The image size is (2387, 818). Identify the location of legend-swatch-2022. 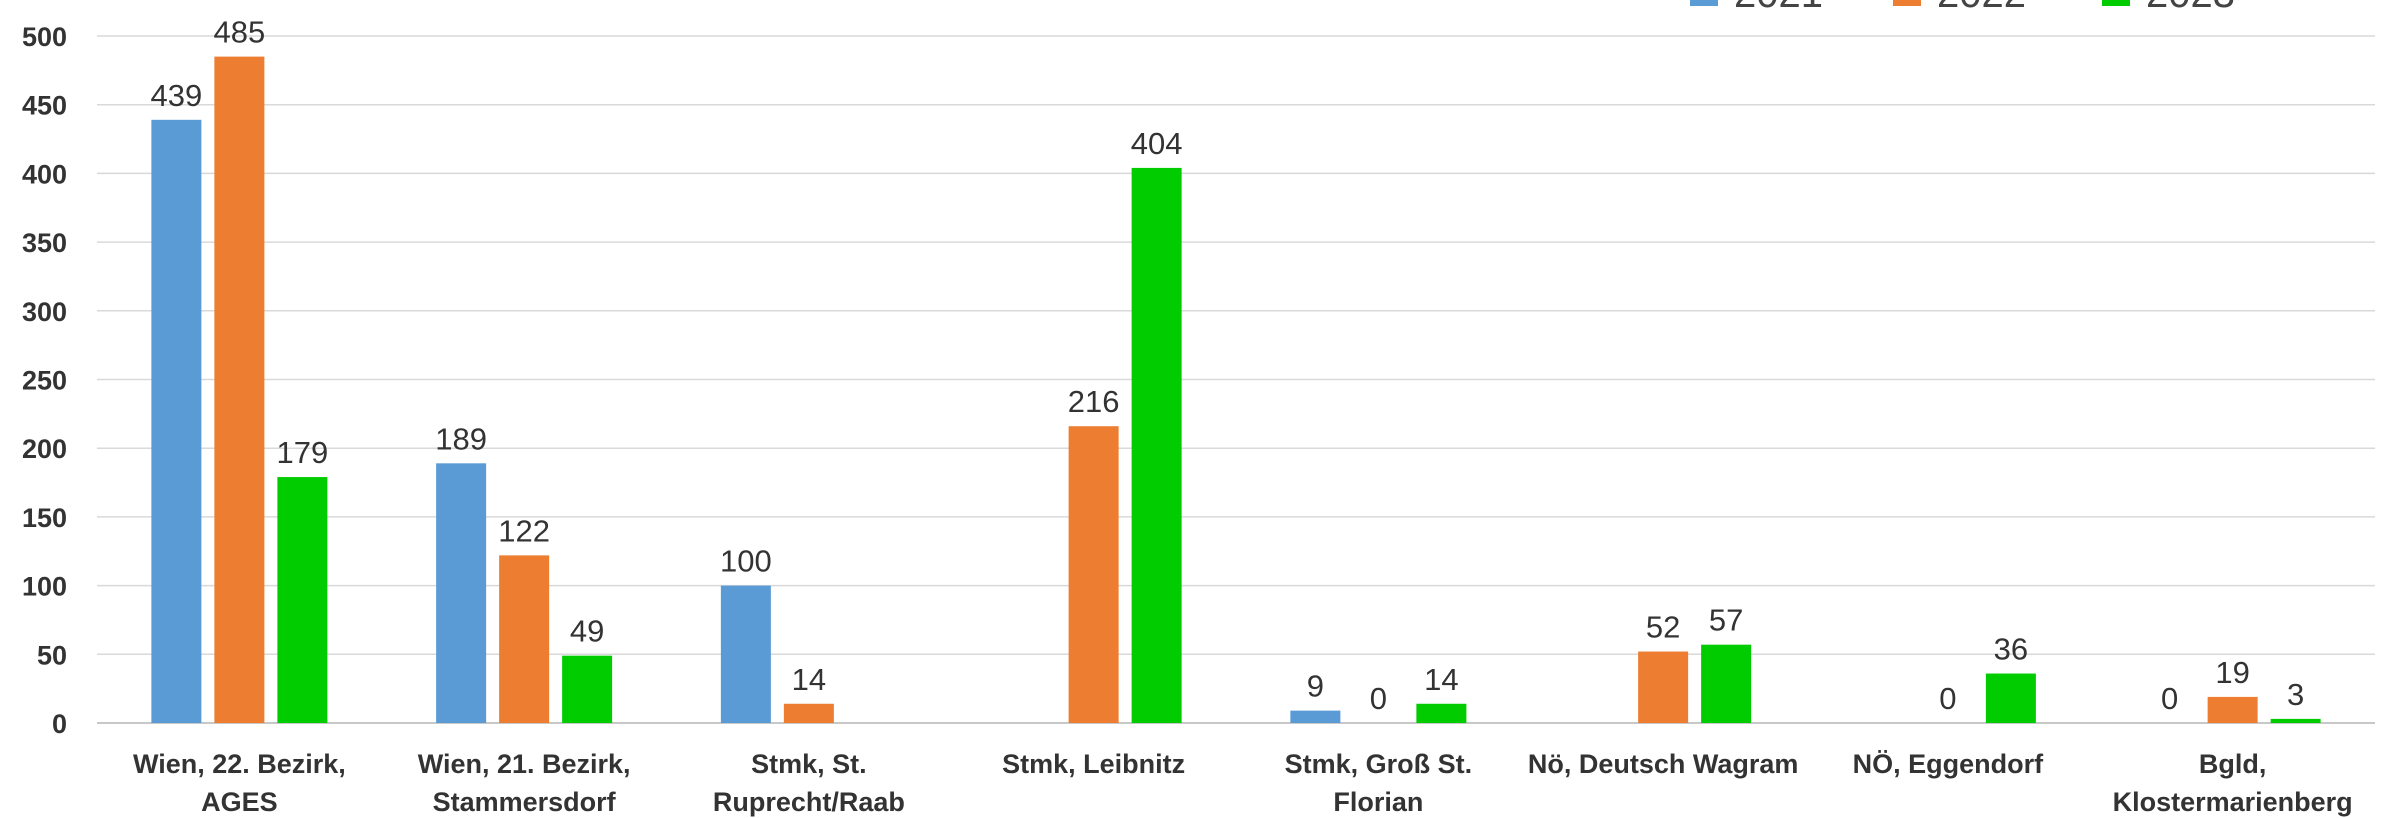
(1907, 3).